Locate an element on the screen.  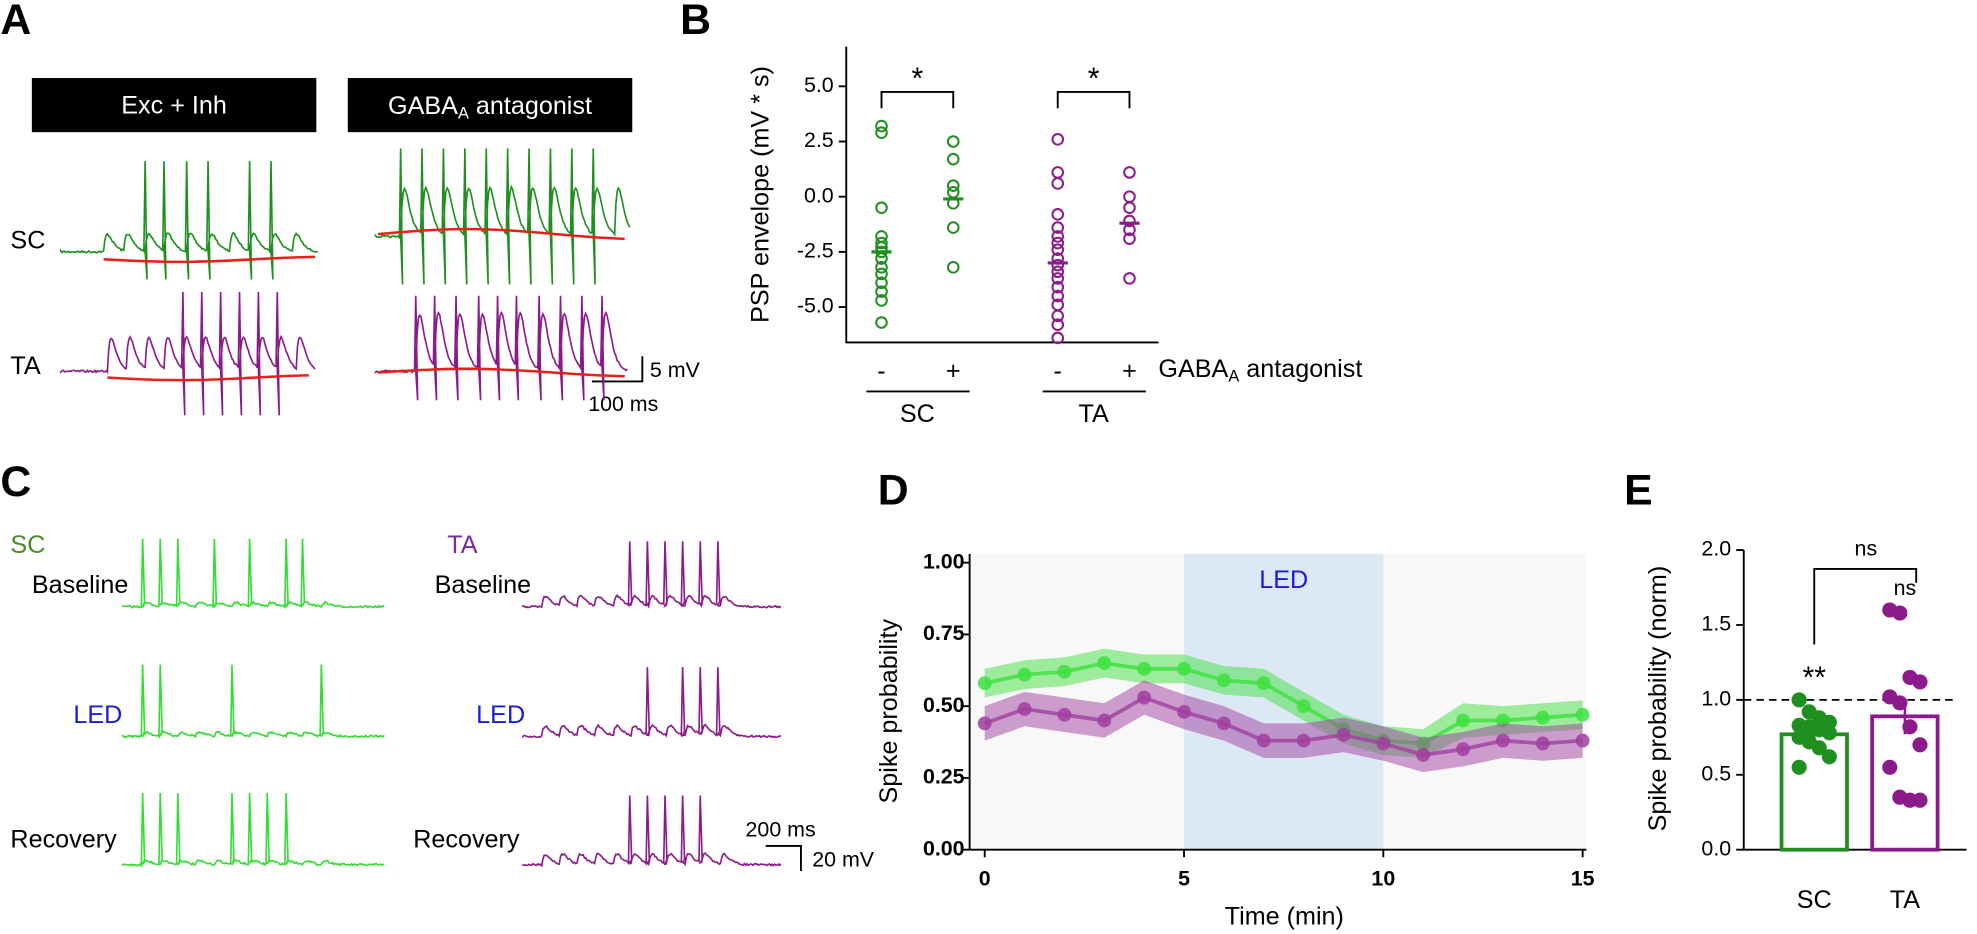
y-tick-label: 0.25 is located at coordinates (944, 777).